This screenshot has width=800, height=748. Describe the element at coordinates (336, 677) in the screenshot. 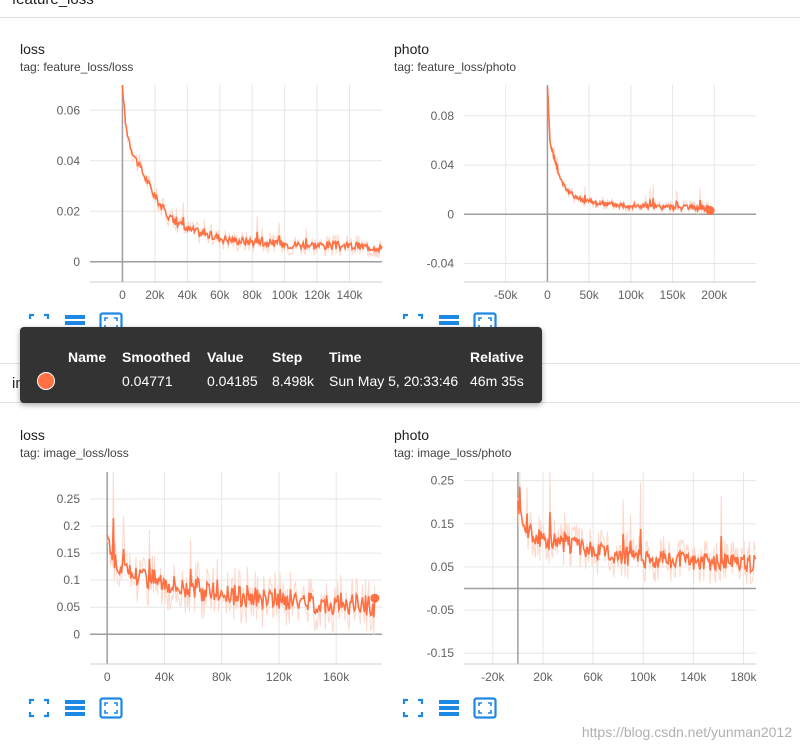

I see `x-tick-label: 160k` at that location.